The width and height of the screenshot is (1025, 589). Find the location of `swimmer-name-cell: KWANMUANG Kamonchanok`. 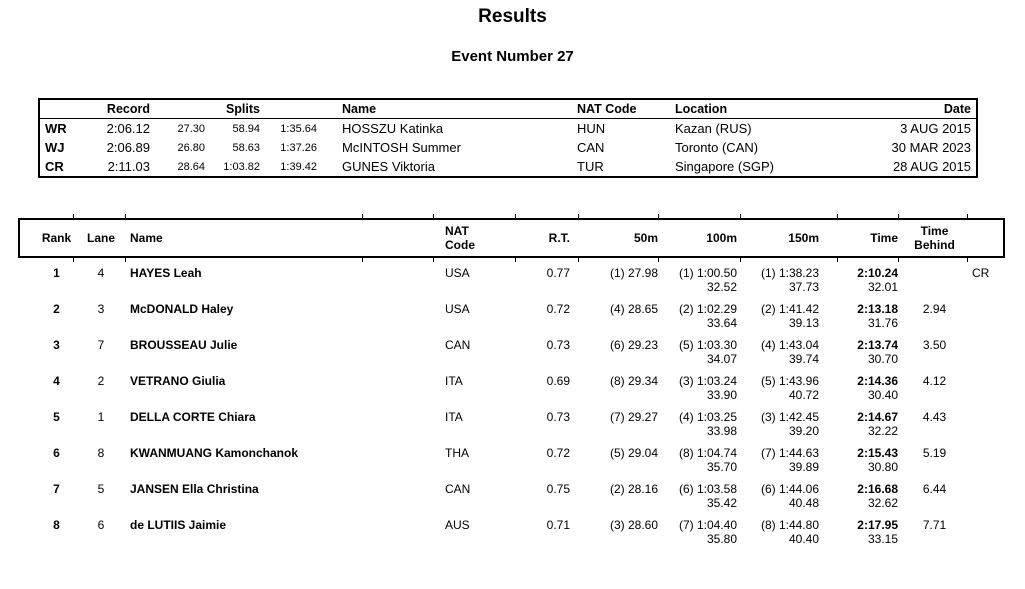

swimmer-name-cell: KWANMUANG Kamonchanok is located at coordinates (214, 453).